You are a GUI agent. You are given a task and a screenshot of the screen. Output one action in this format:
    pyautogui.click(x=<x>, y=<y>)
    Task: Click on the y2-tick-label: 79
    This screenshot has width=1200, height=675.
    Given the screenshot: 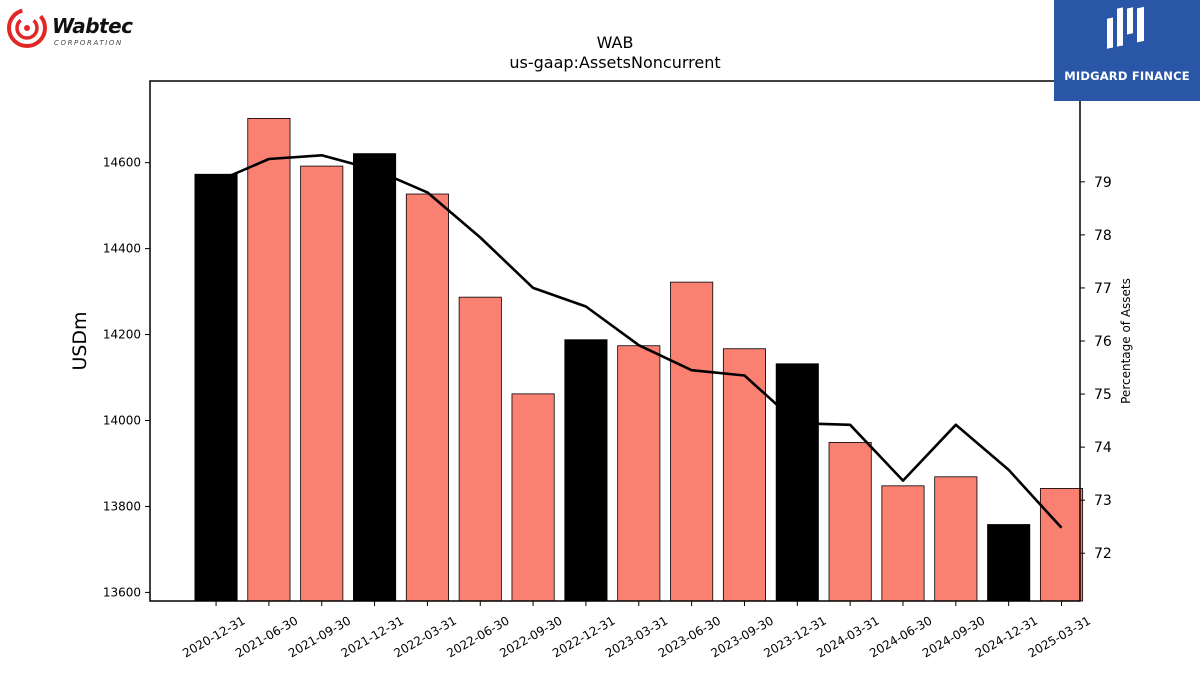 What is the action you would take?
    pyautogui.click(x=1103, y=183)
    